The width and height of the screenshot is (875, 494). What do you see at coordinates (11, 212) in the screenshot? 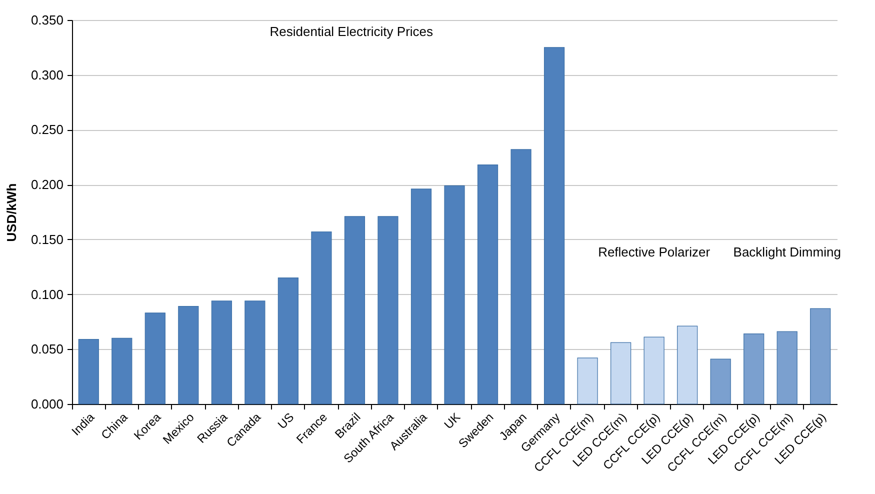
I see `y-axis-title: USD/kWh` at bounding box center [11, 212].